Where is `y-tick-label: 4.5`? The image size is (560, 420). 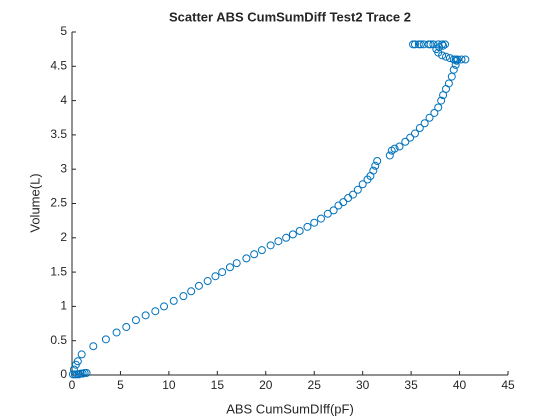
y-tick-label: 4.5 is located at coordinates (58, 65).